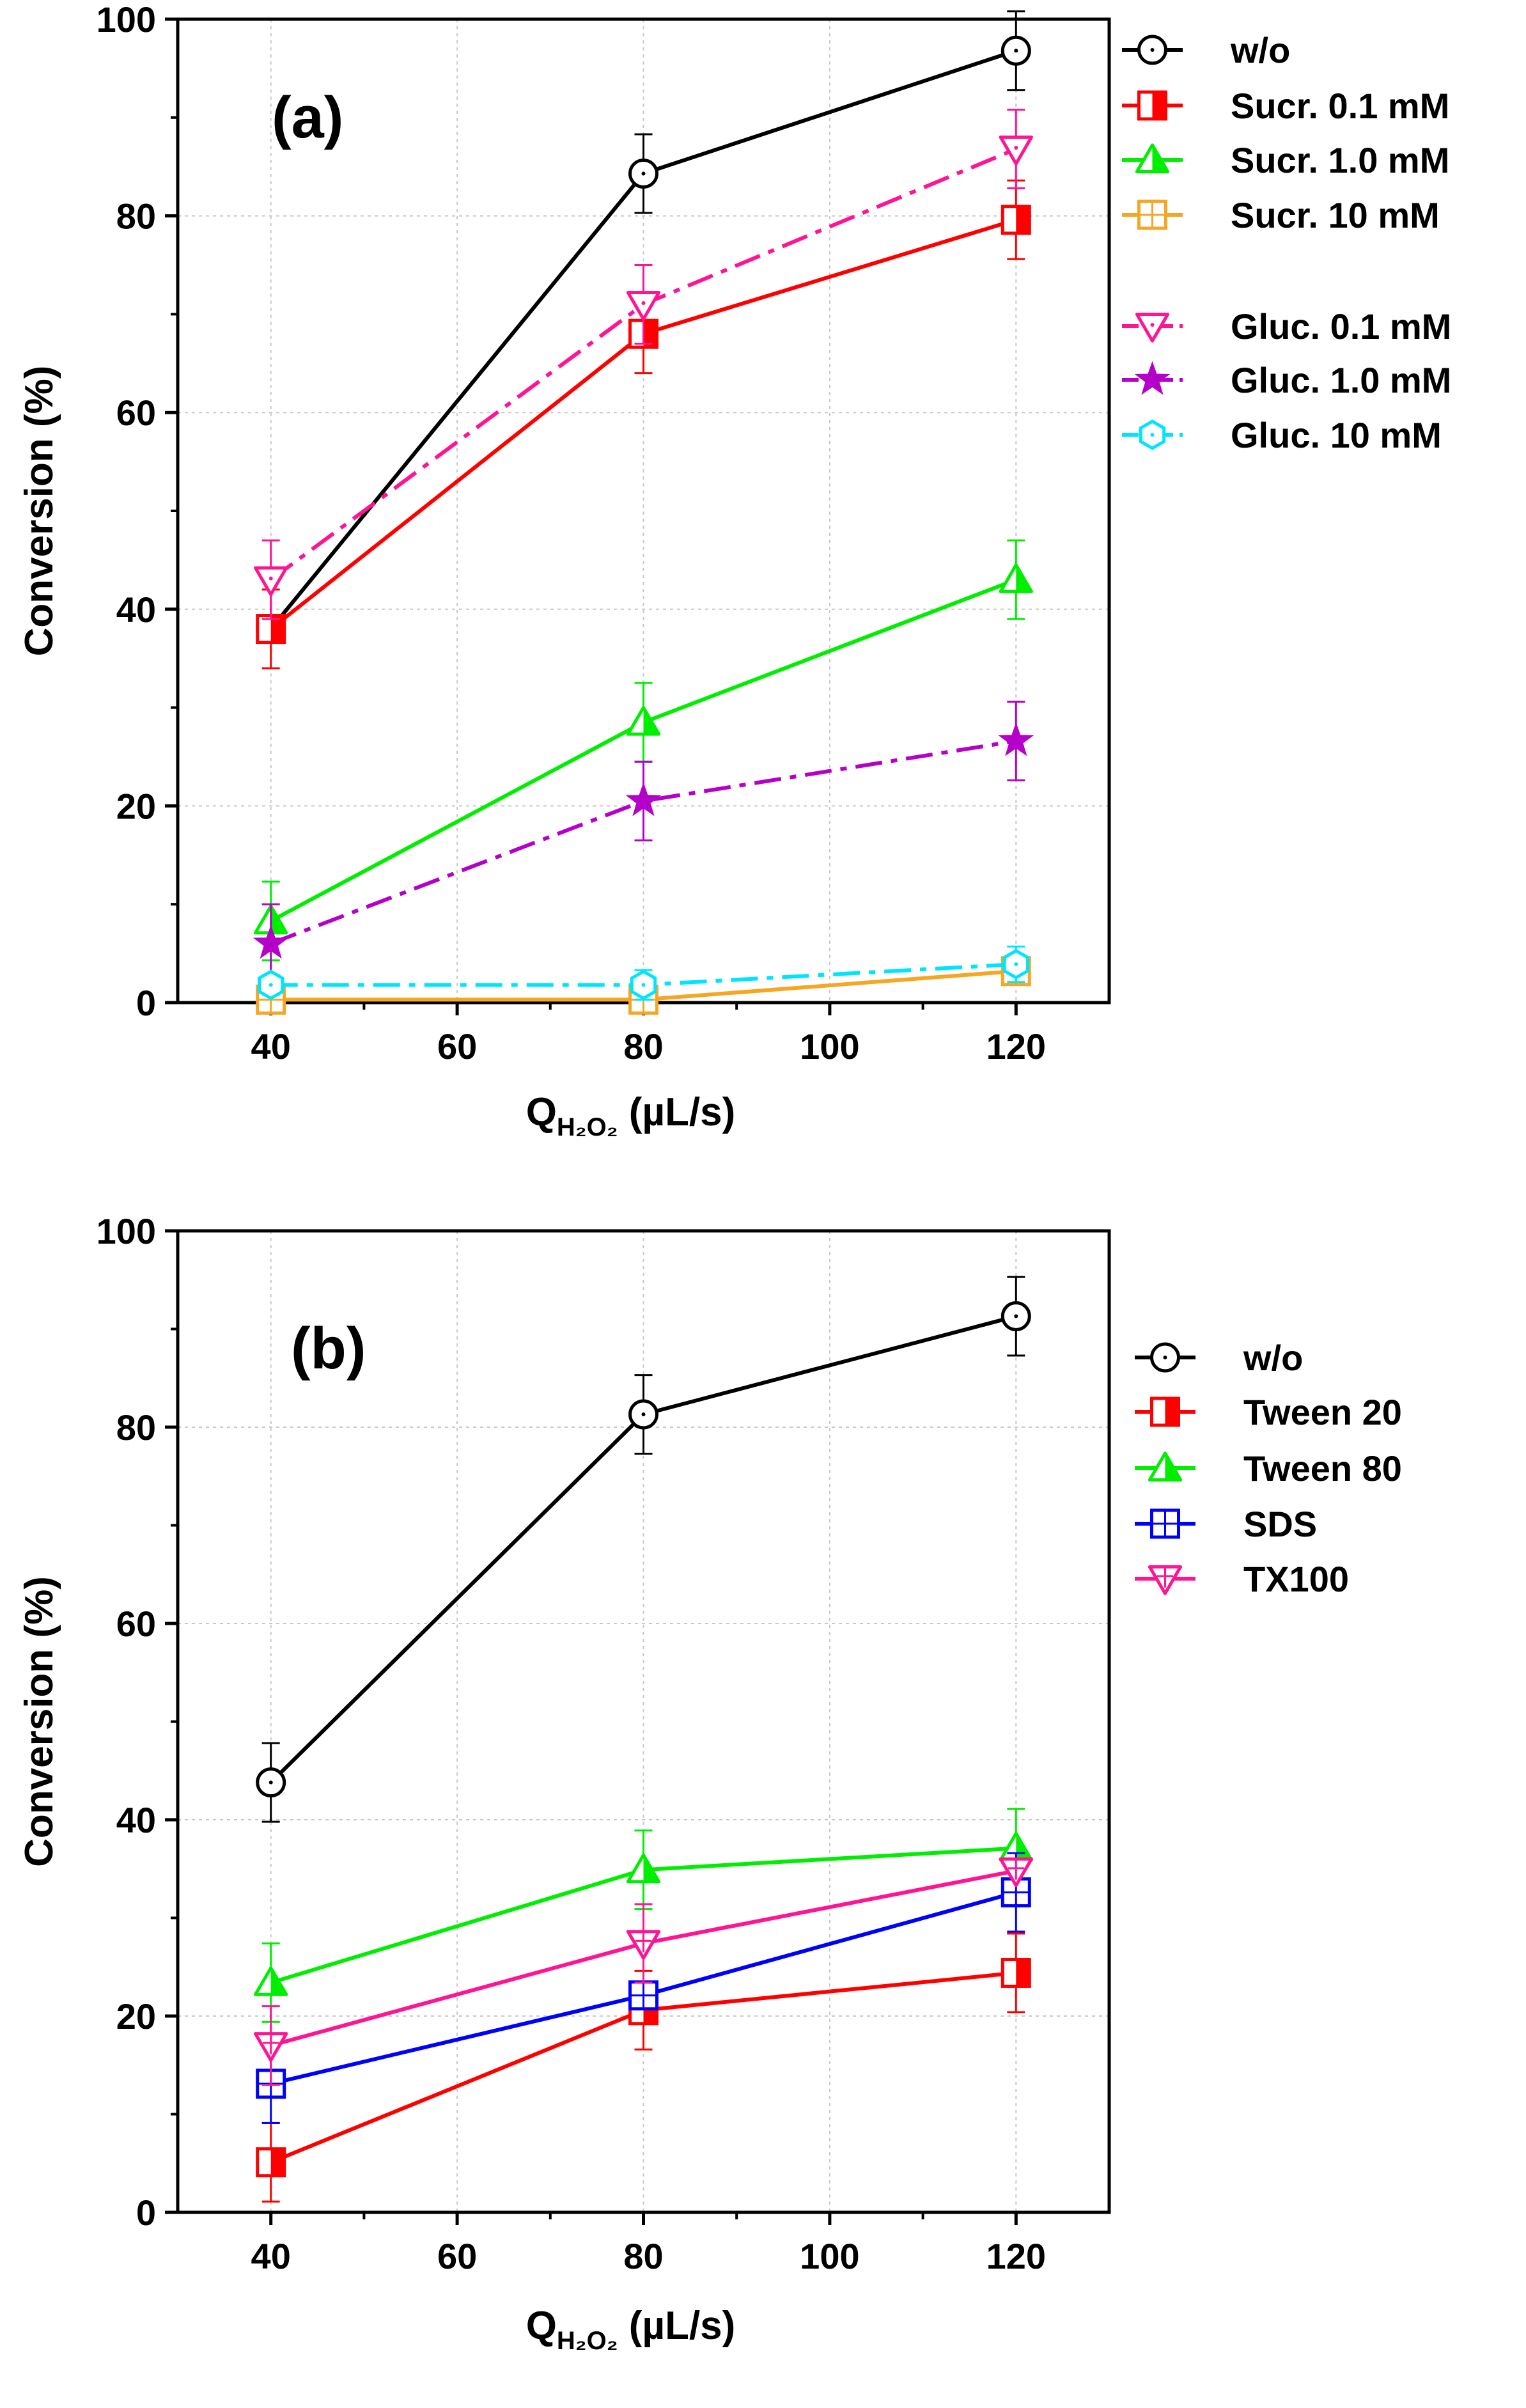 This screenshot has height=2408, width=1526. I want to click on legend-item-gluc-10-mm: Gluc. 10 mM, so click(1282, 435).